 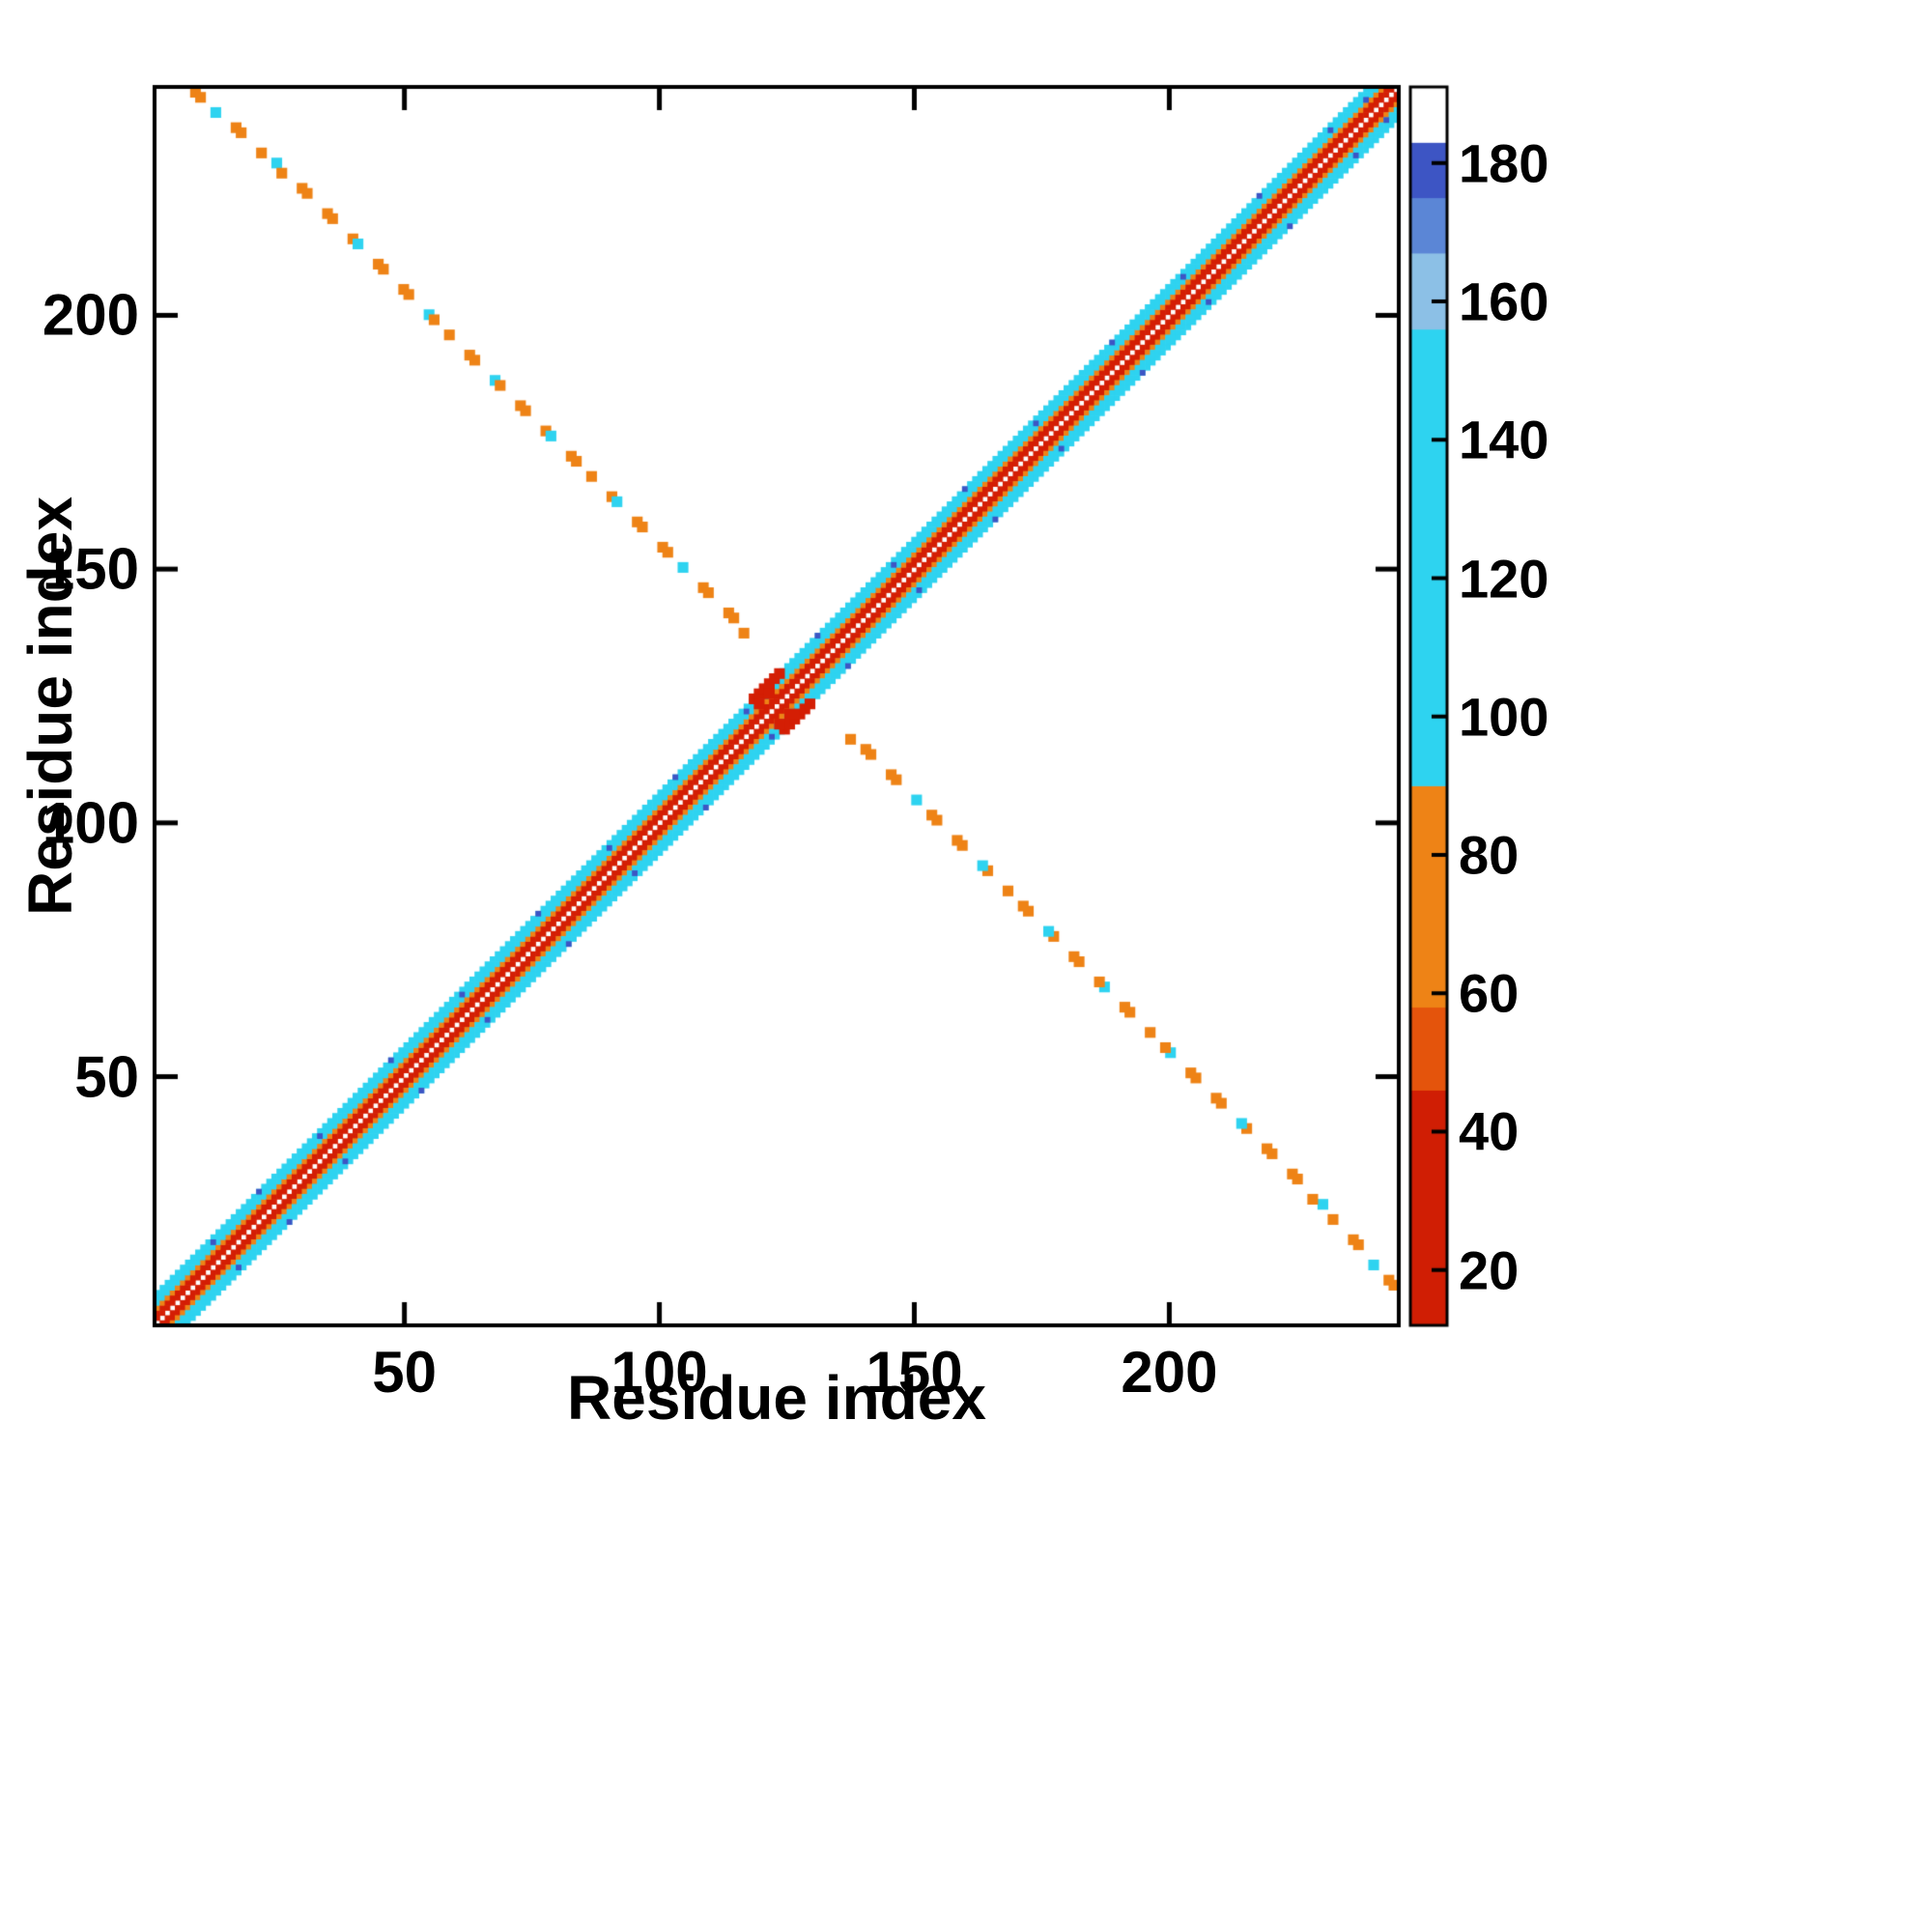 I want to click on colorbar-tick-label: 120, so click(x=1504, y=578).